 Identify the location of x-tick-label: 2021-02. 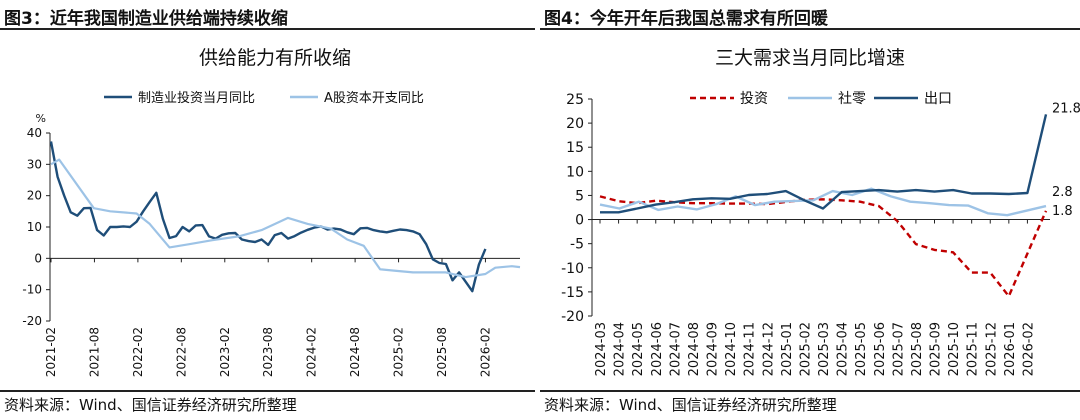
(51, 352).